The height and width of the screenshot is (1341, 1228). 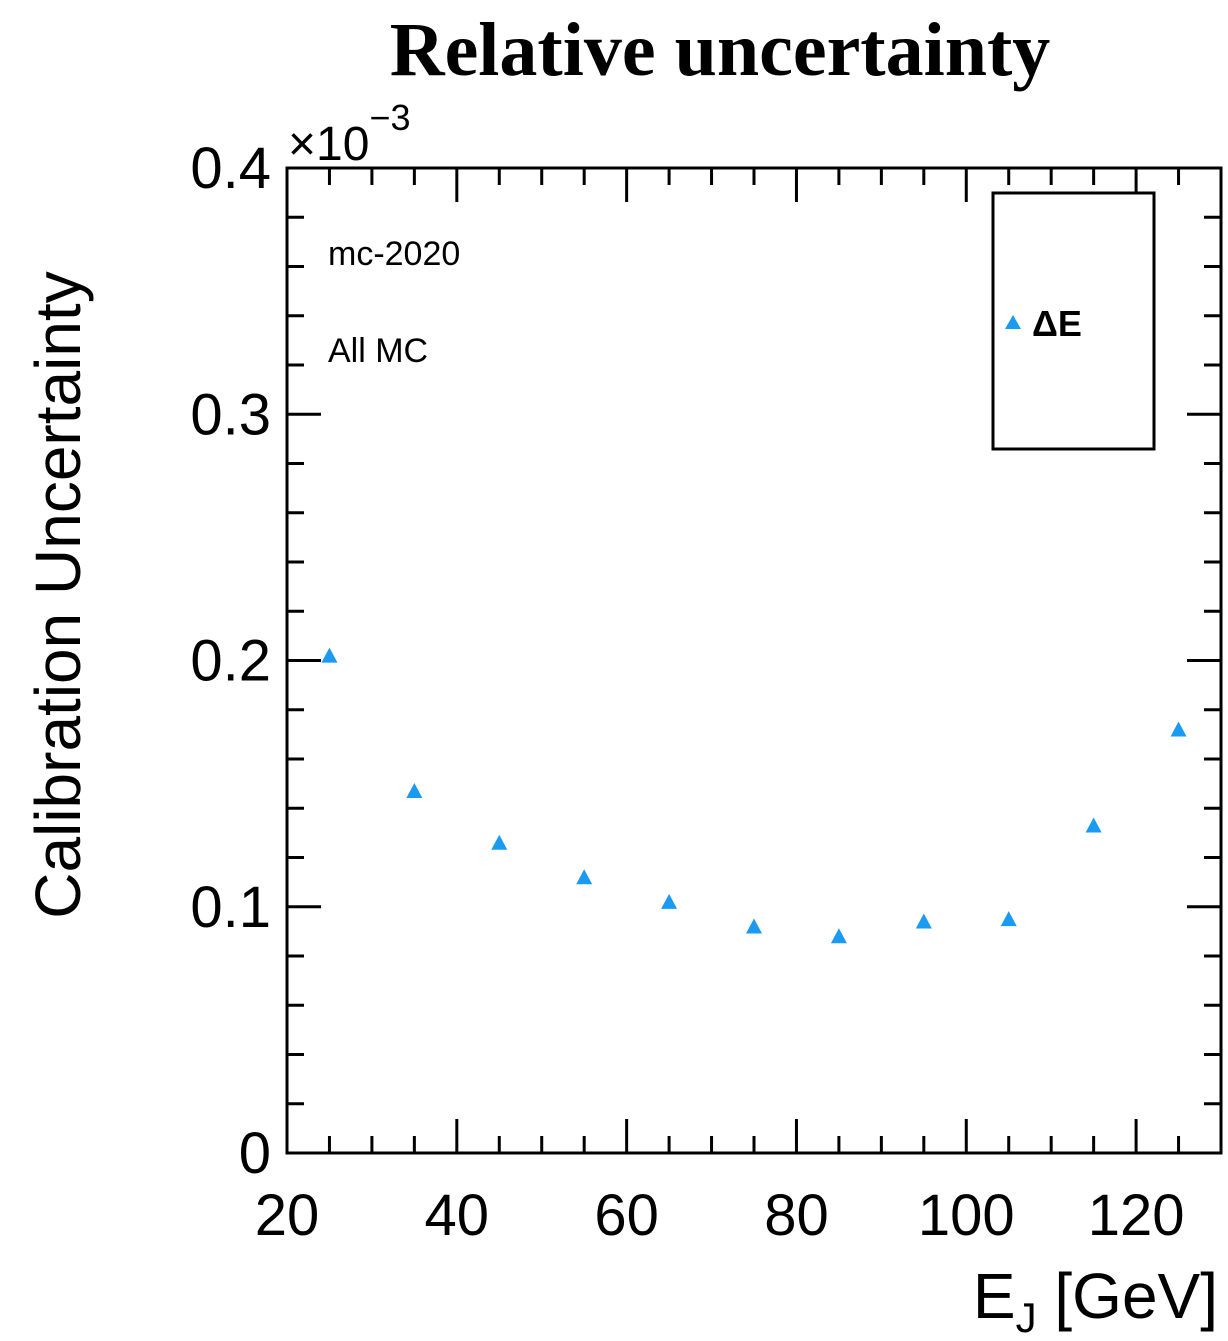 I want to click on y-tick-label: 0.2, so click(x=230, y=661).